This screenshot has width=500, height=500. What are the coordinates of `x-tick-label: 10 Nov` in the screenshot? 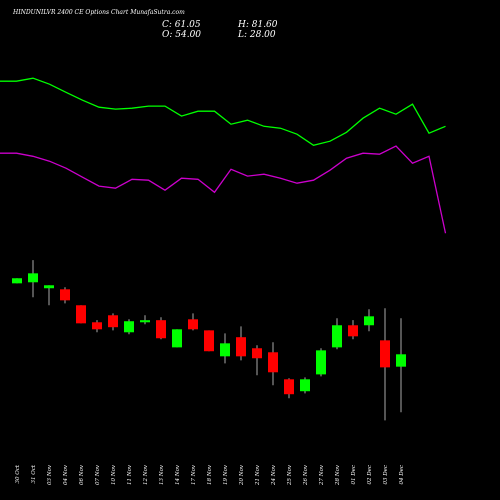 It's located at (114, 474).